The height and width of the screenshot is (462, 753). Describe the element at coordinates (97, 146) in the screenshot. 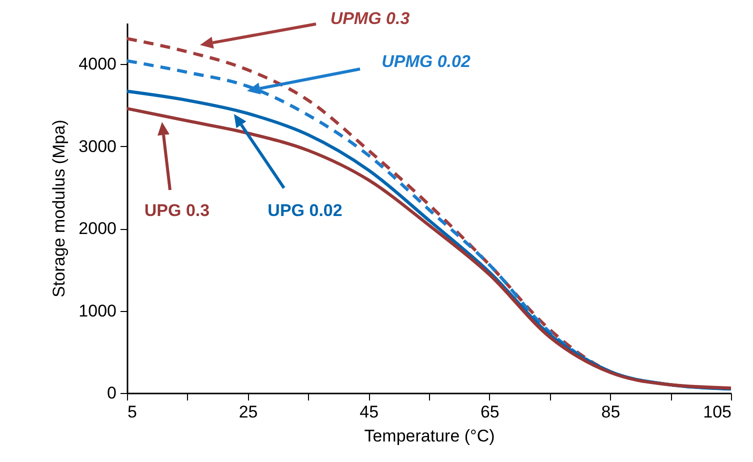

I see `y-tick-label: 3000` at that location.